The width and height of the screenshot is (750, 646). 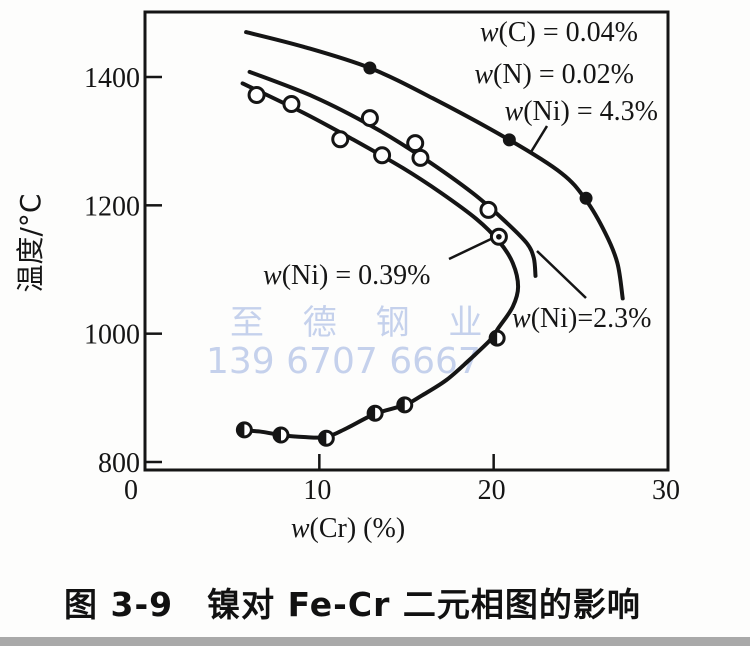 I want to click on x-axis-title: w(Cr) (%), so click(x=348, y=528).